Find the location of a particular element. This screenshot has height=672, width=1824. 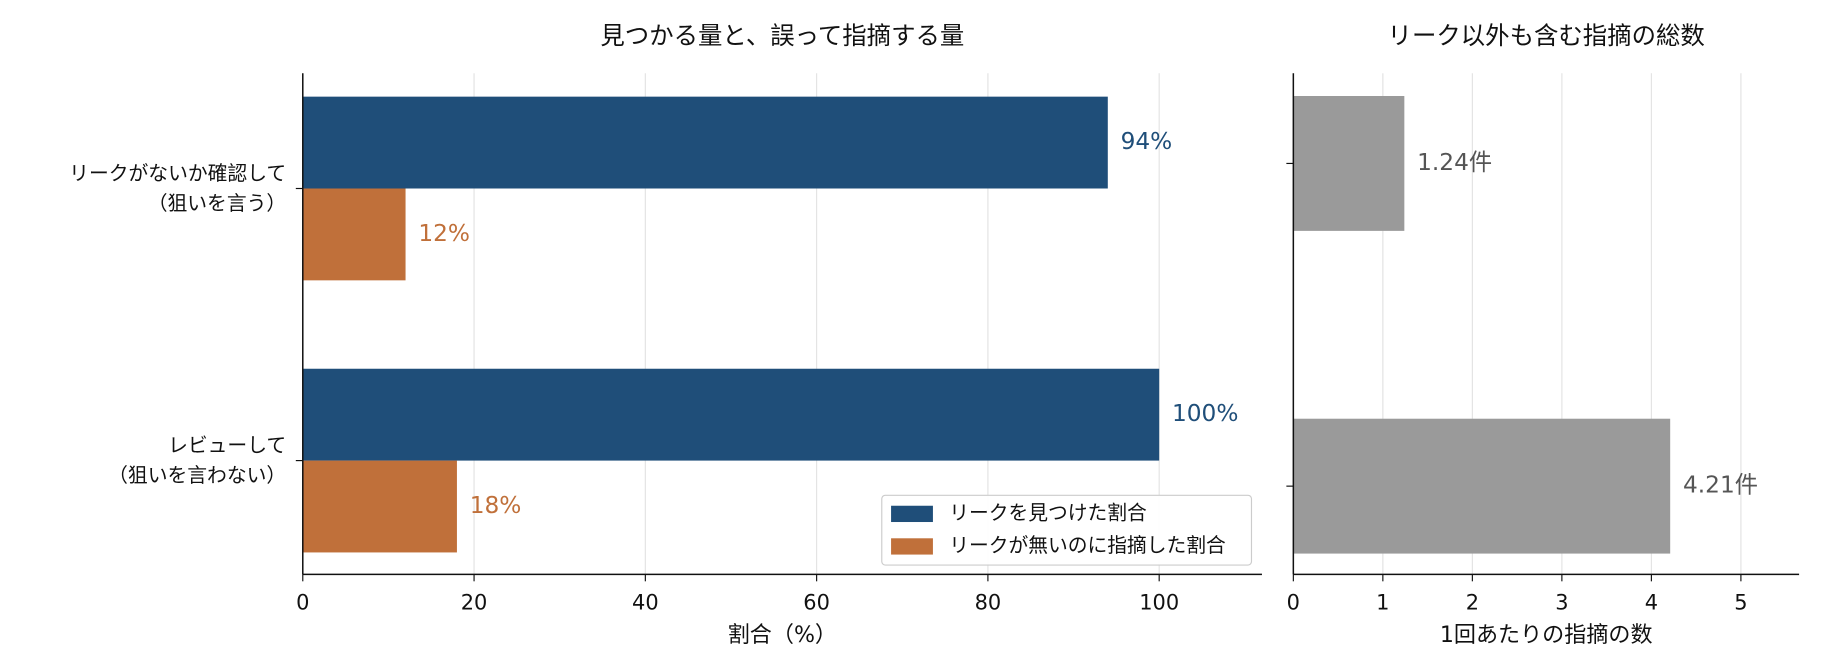

x-tick-label: 1 is located at coordinates (1382, 602).